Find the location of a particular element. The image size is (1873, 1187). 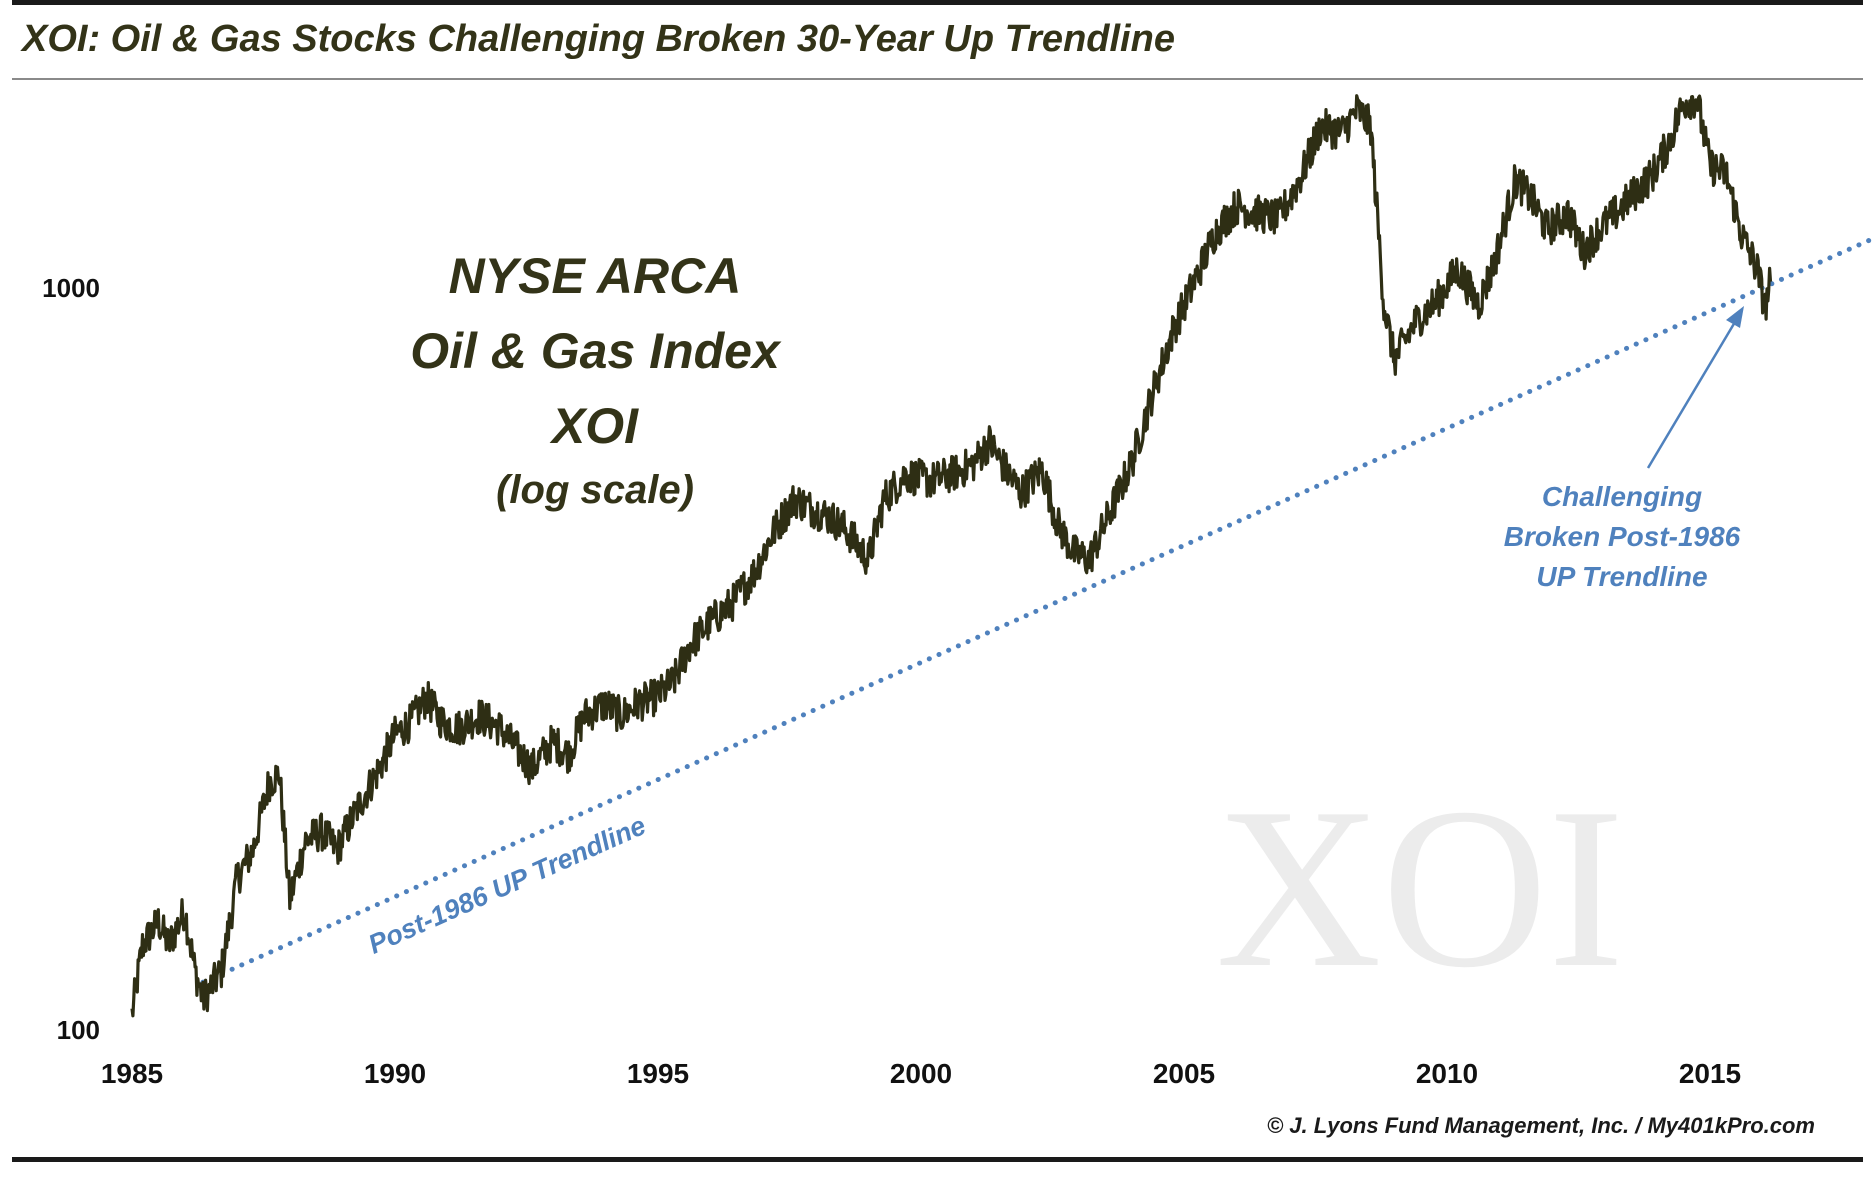

x-tick-label: 1990 is located at coordinates (395, 1073).